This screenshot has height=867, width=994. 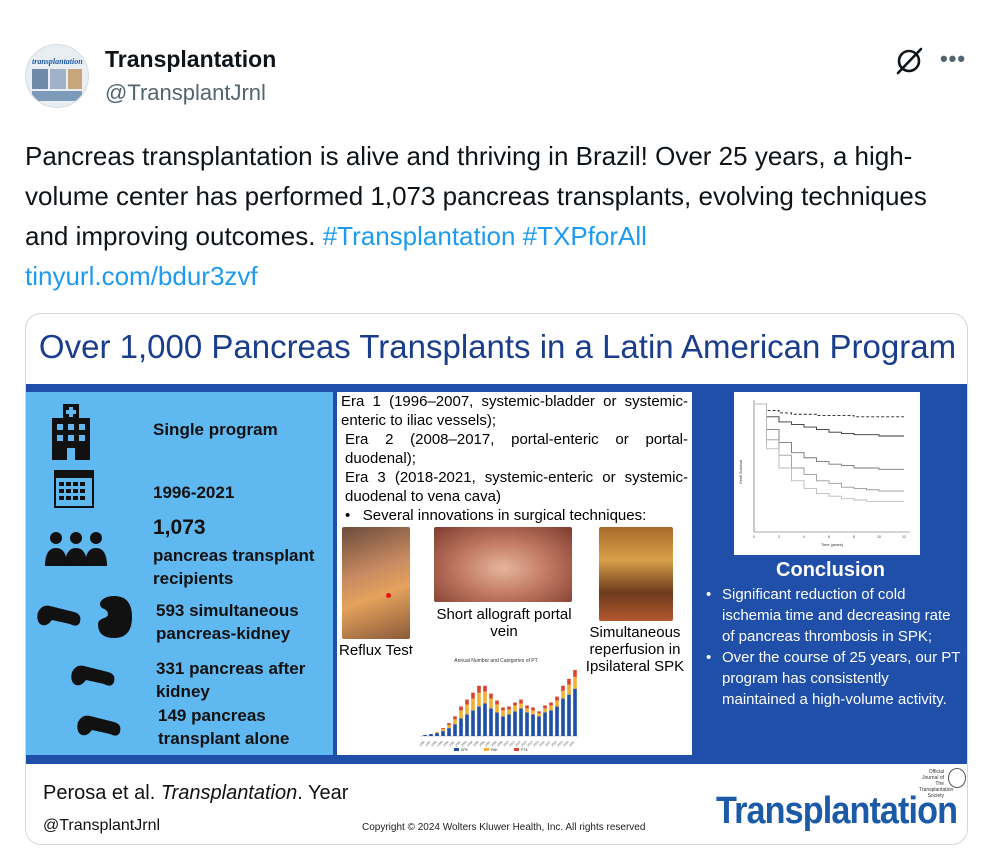 What do you see at coordinates (953, 58) in the screenshot?
I see `more-options-icon: •••` at bounding box center [953, 58].